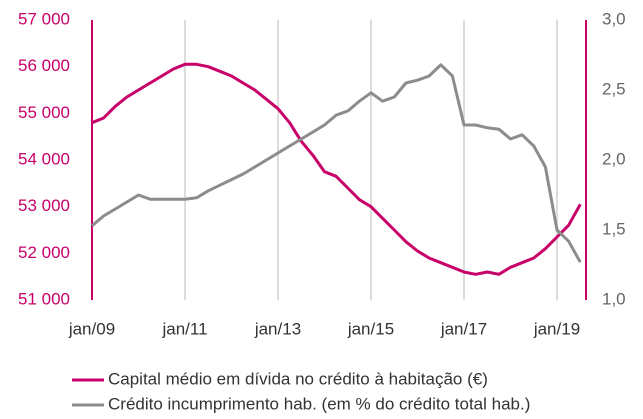 The height and width of the screenshot is (419, 643). I want to click on y2-tick-label: 2,5, so click(614, 88).